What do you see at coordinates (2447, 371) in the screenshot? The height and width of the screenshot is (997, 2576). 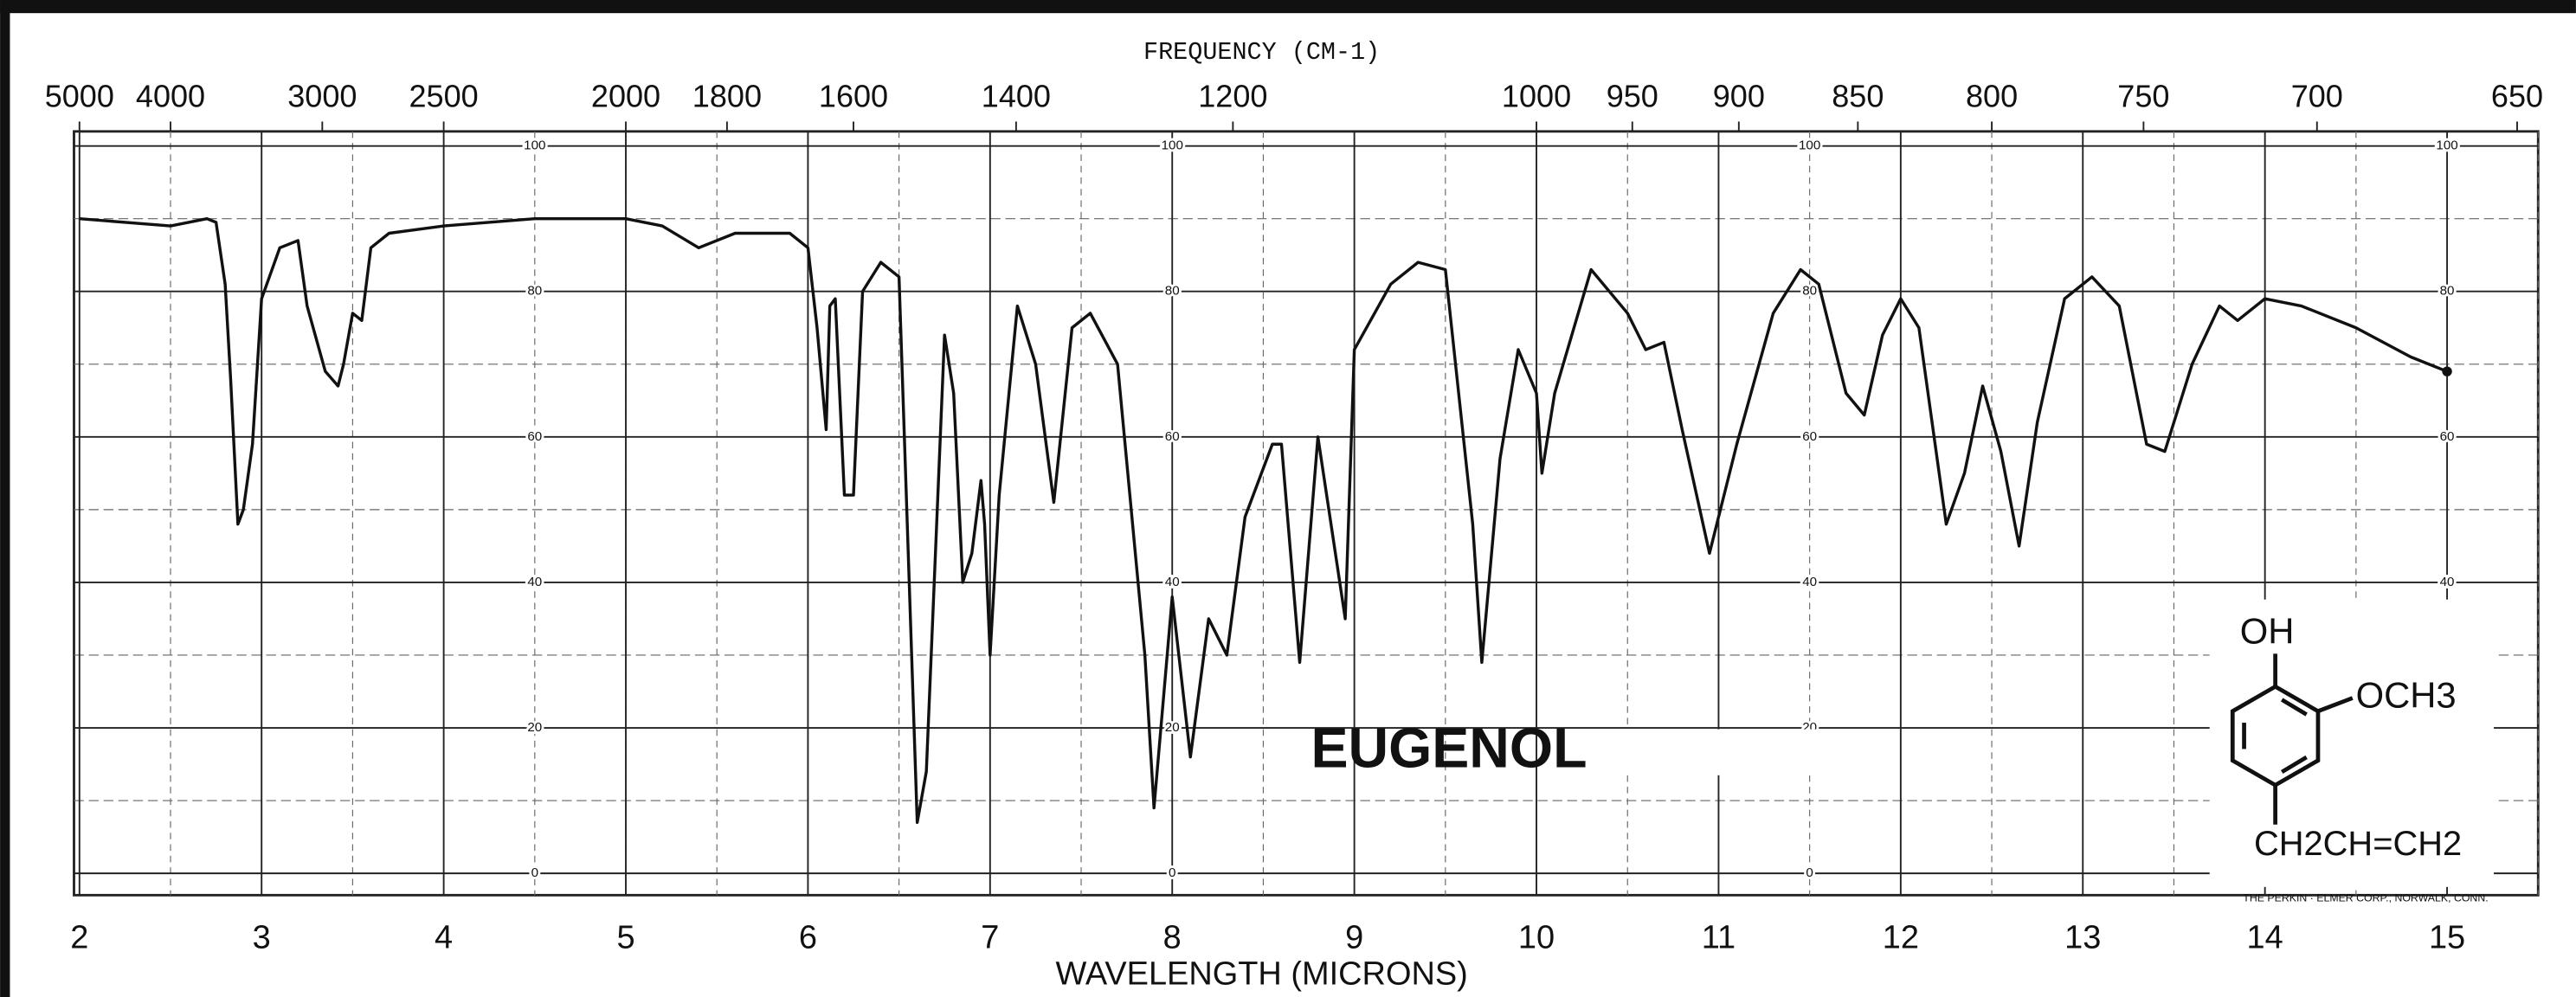 I see `end-point` at bounding box center [2447, 371].